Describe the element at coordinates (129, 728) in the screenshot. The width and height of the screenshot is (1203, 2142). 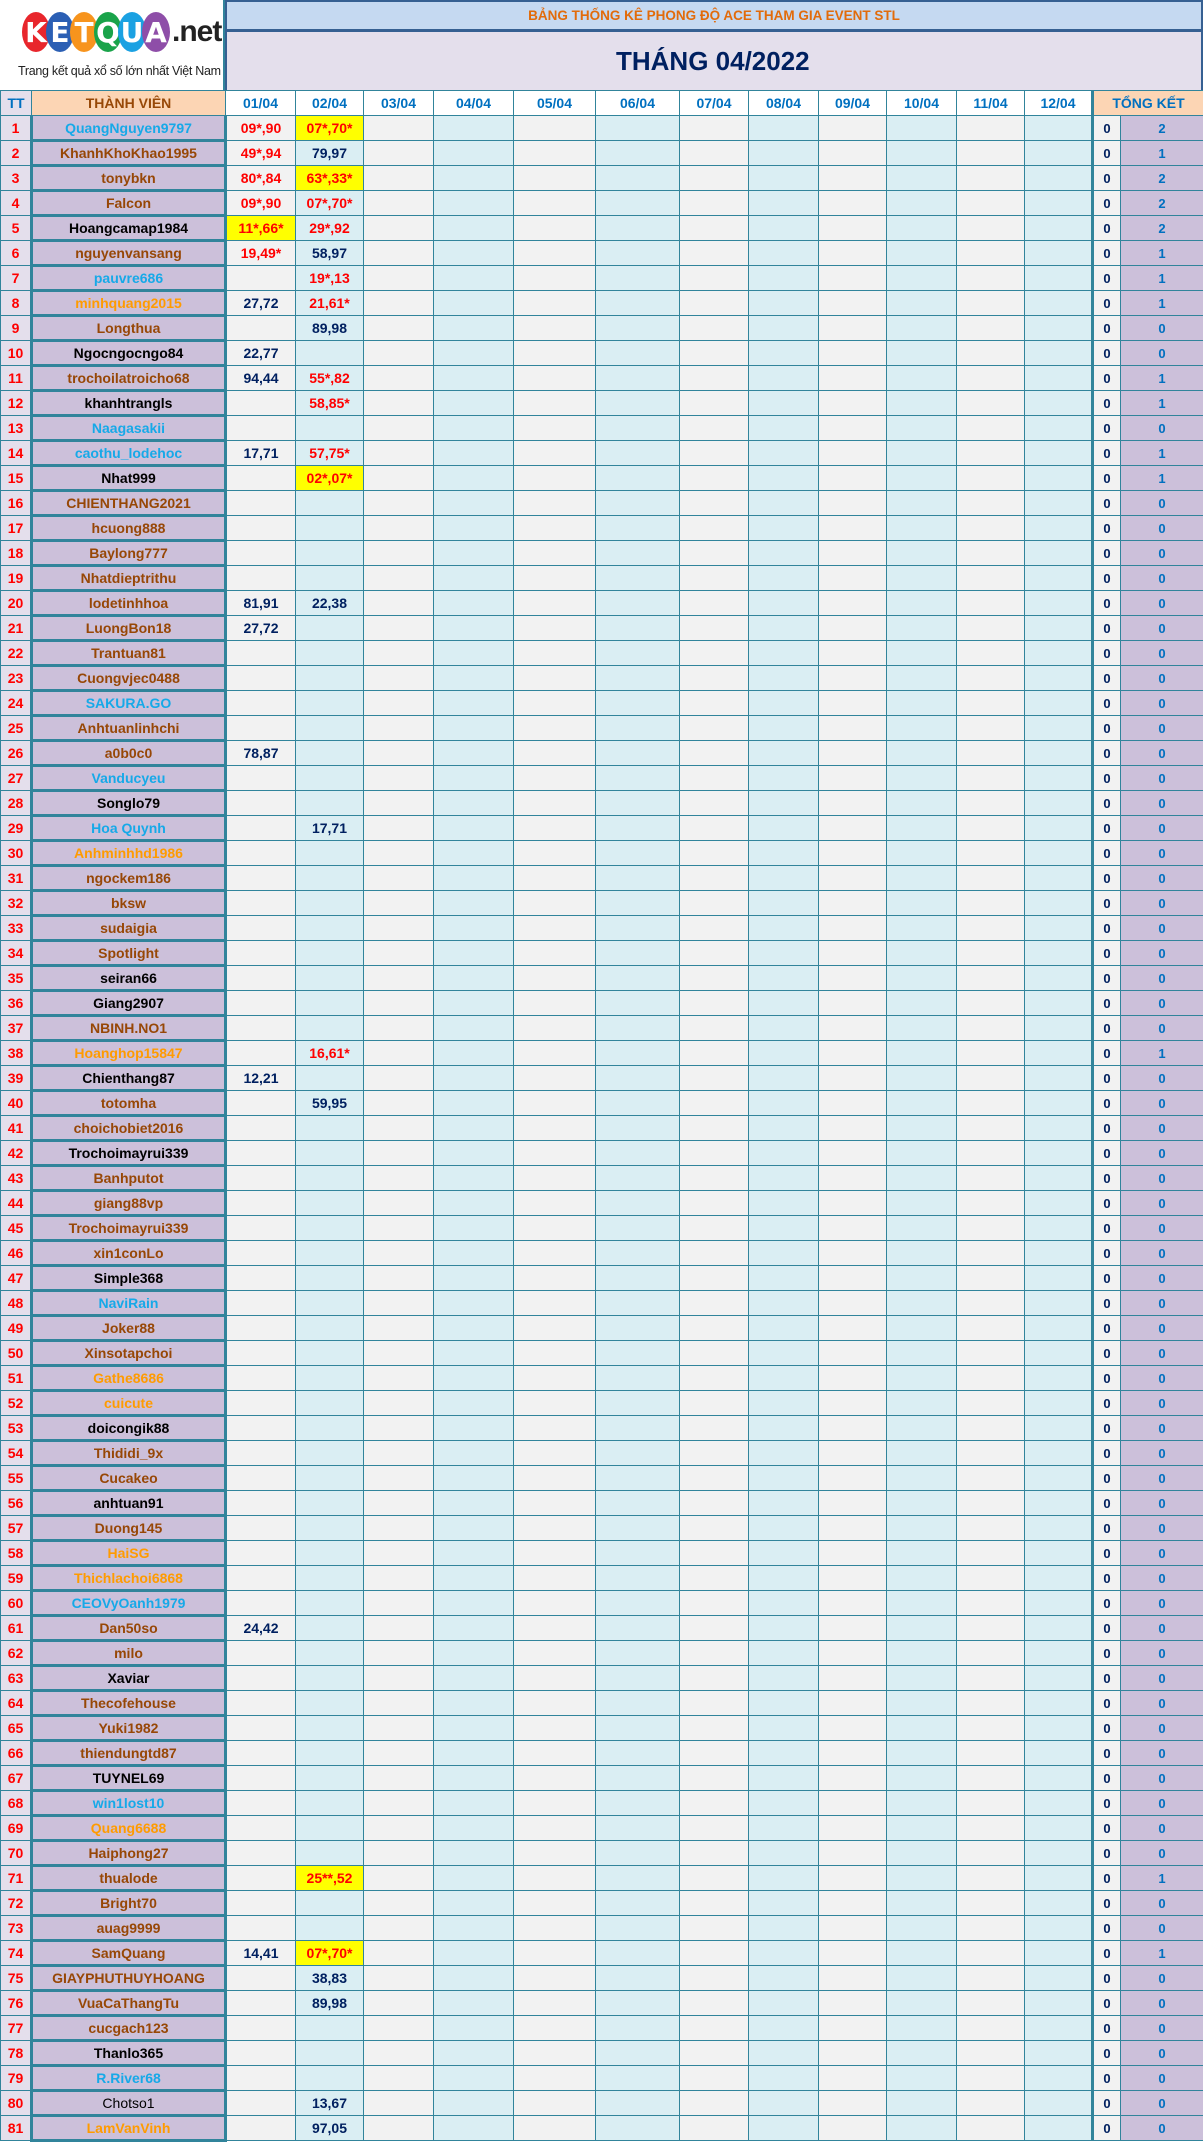
I see `member-name: Anhtuanlinhchi` at that location.